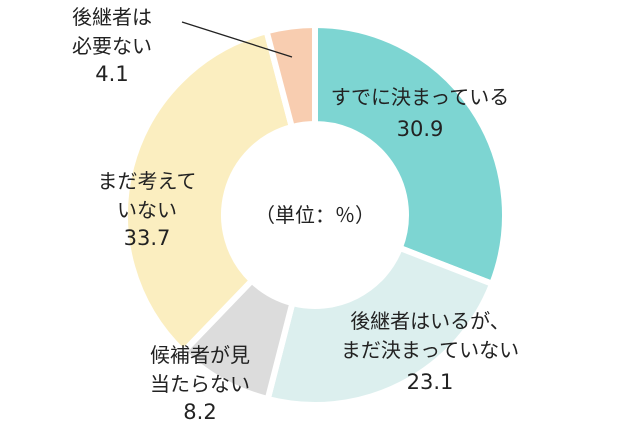  Describe the element at coordinates (147, 181) in the screenshot. I see `slice-label-not-considered: まだ考えて` at that location.